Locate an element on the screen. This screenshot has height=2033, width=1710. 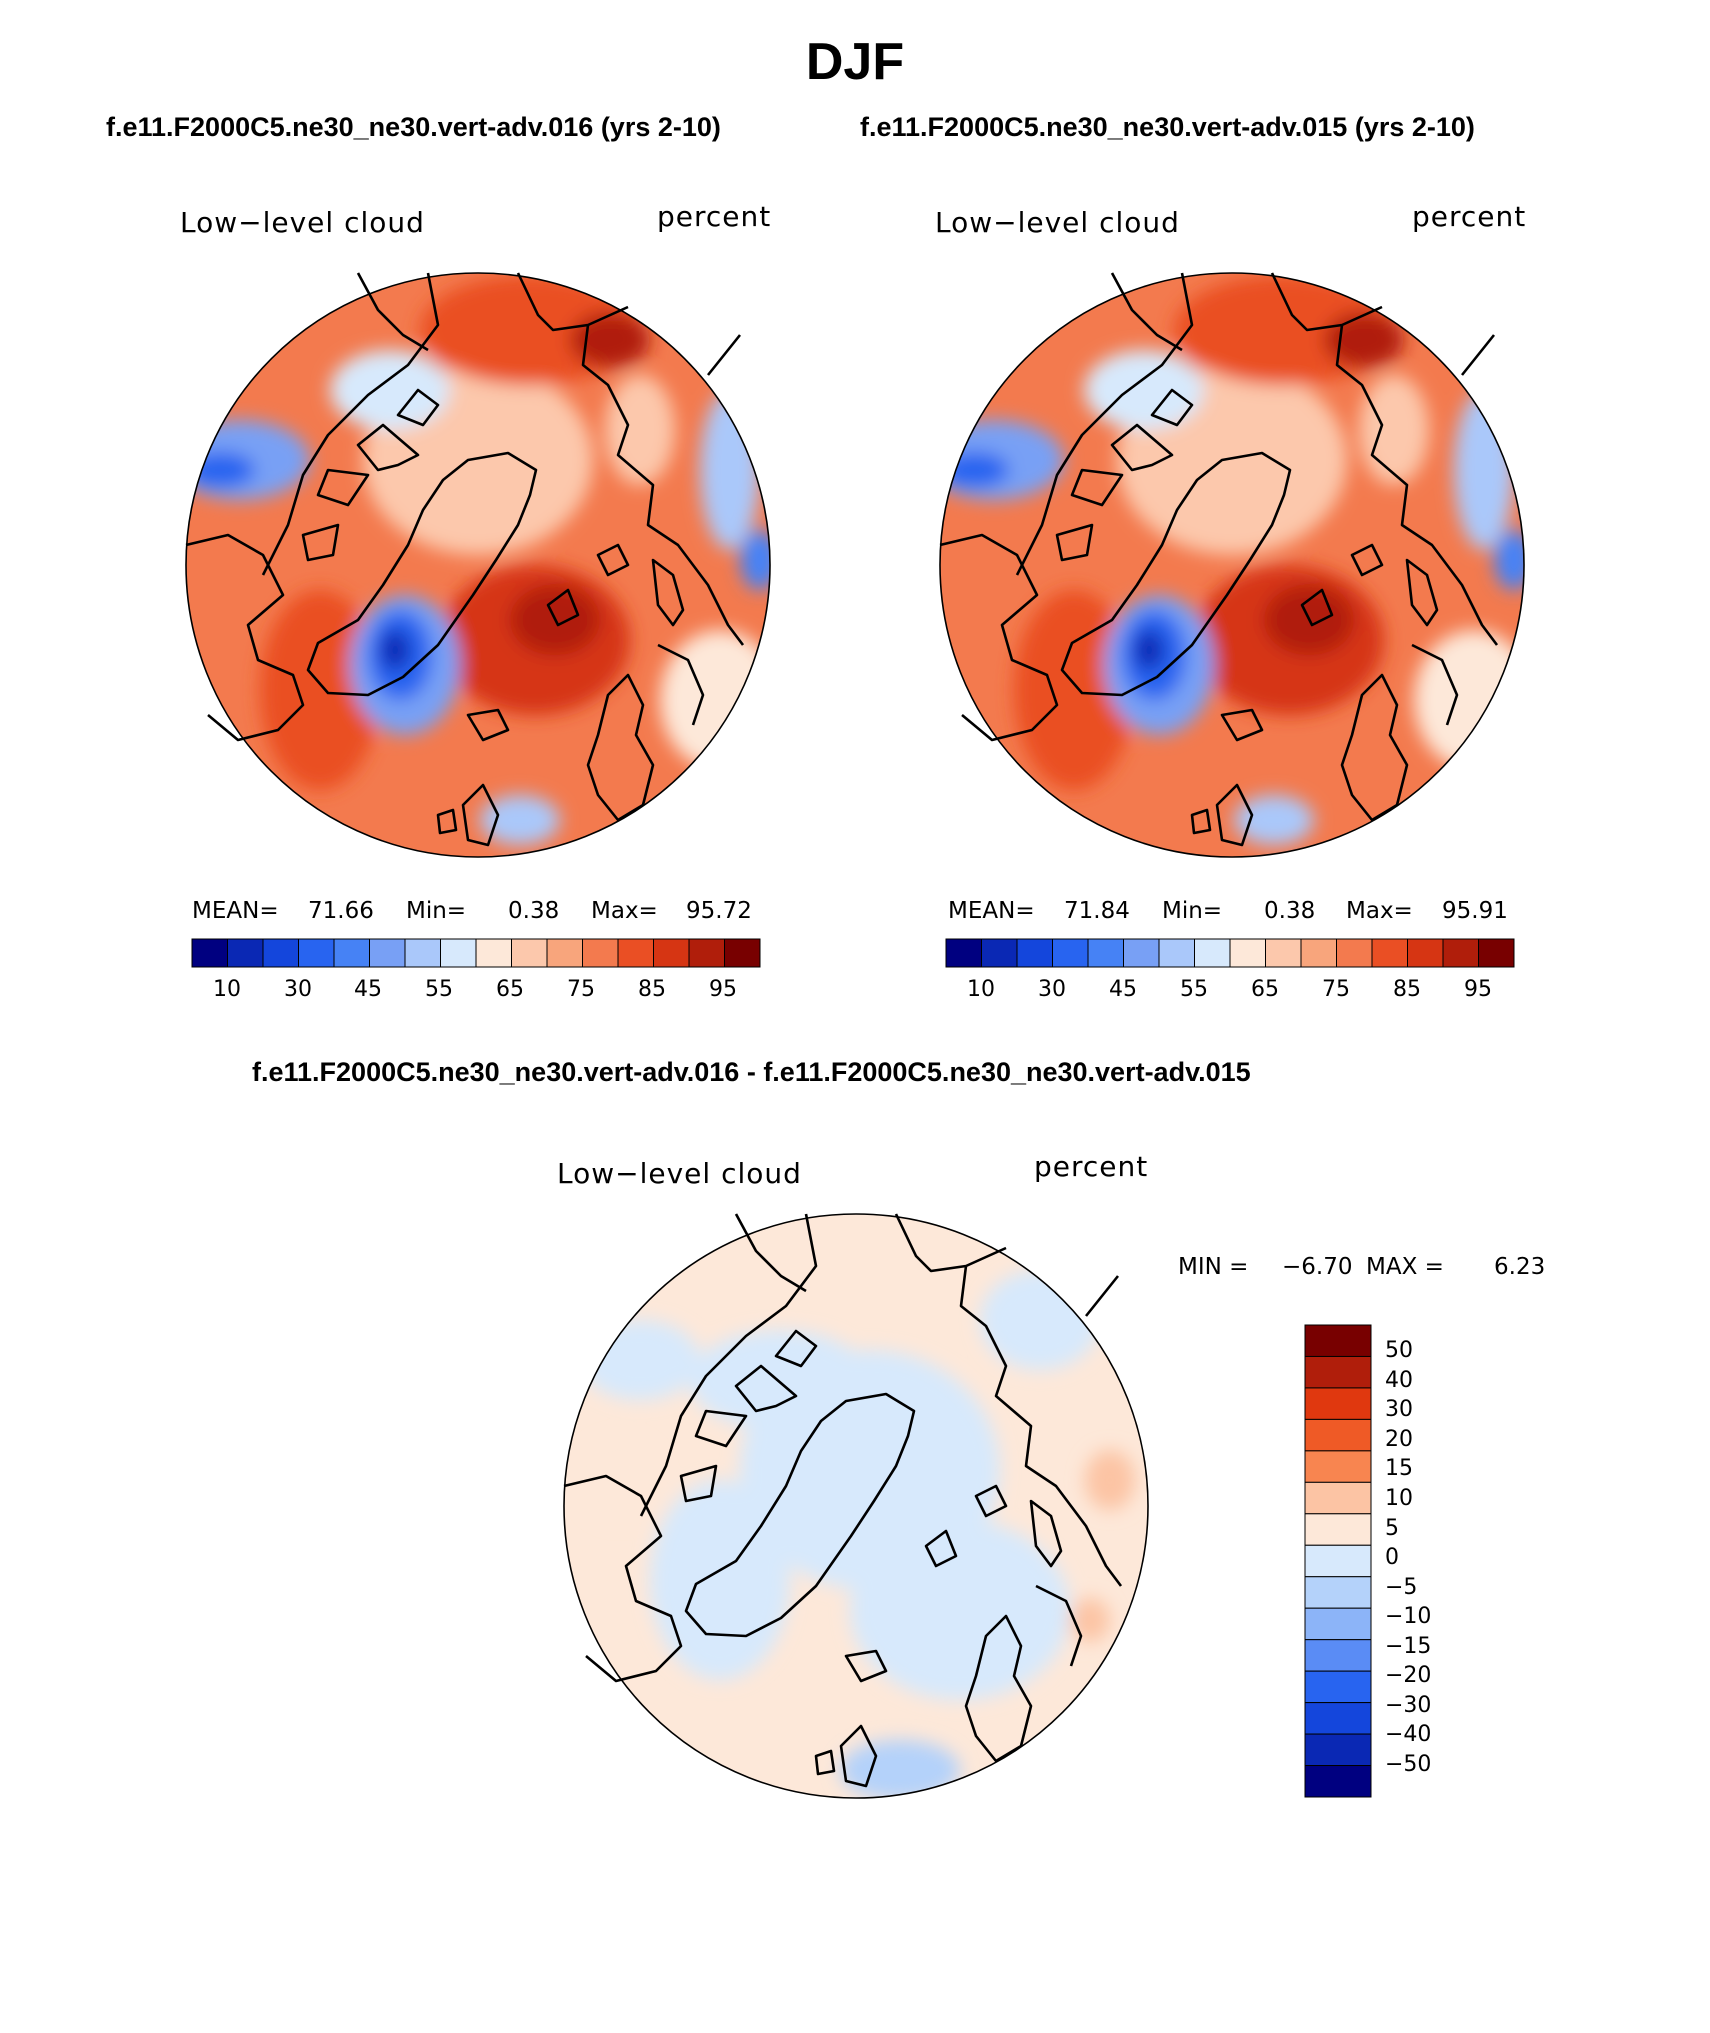
cbar-b-tick: 65 is located at coordinates (1265, 989).